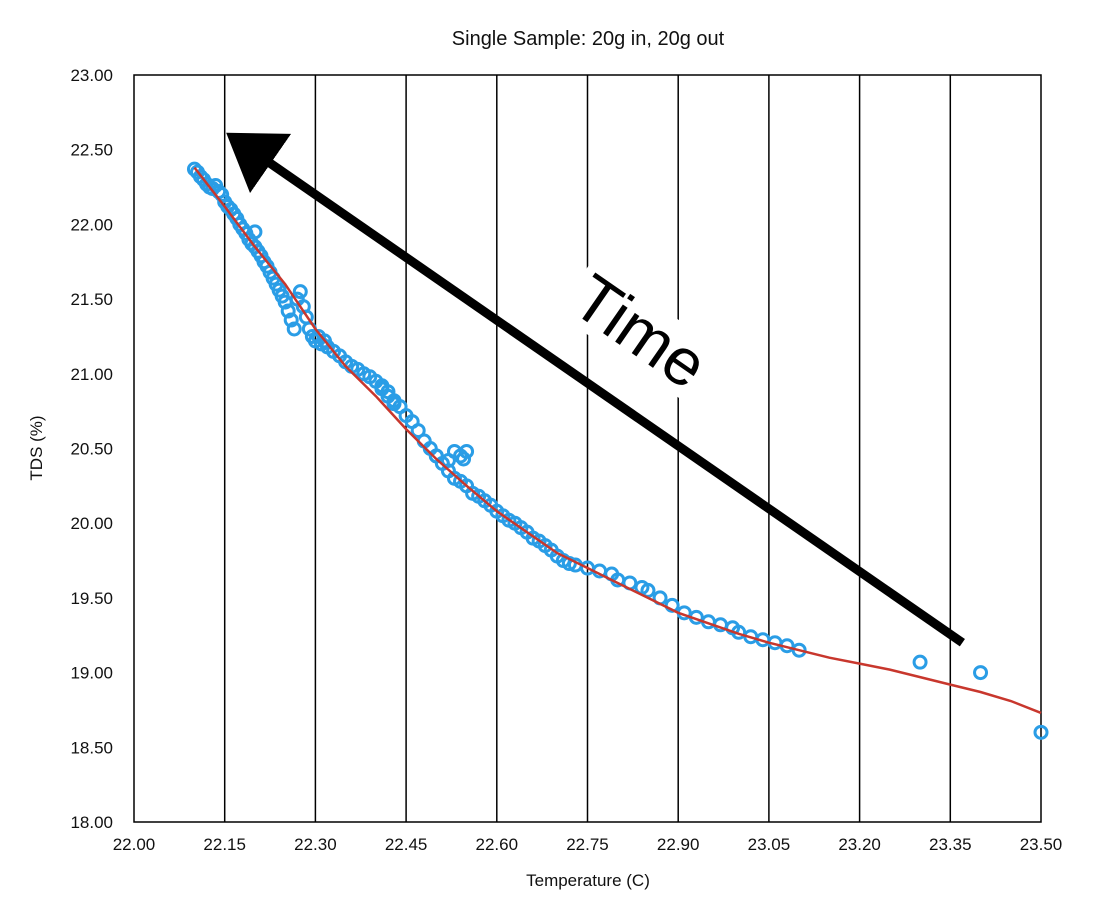  I want to click on y-tick-label: 18.50, so click(91, 747).